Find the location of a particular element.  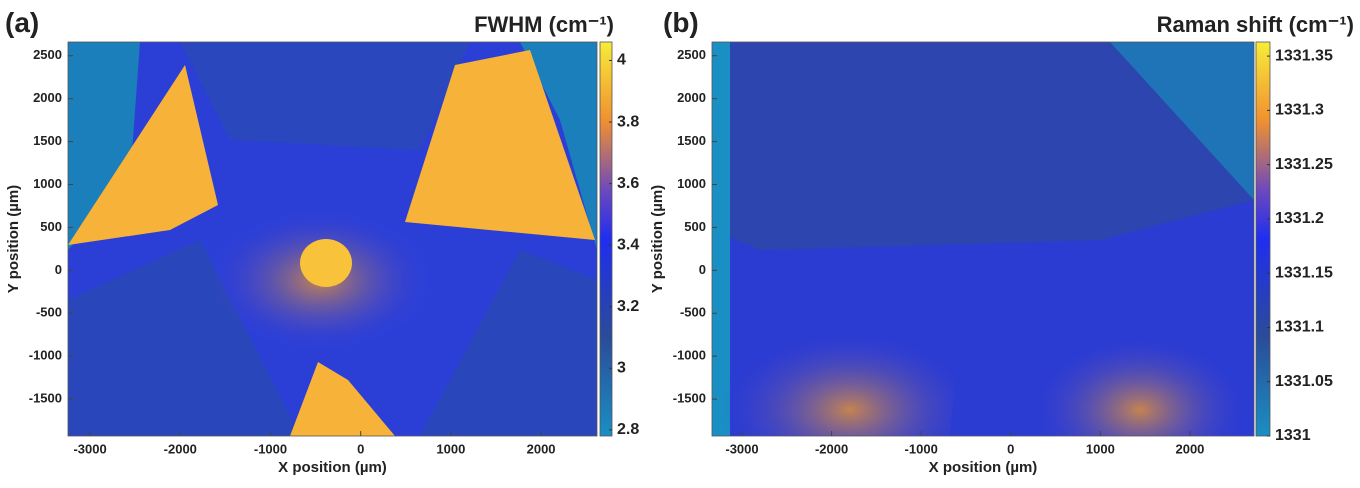

colorbar-tick-label: 2.8 is located at coordinates (628, 429).